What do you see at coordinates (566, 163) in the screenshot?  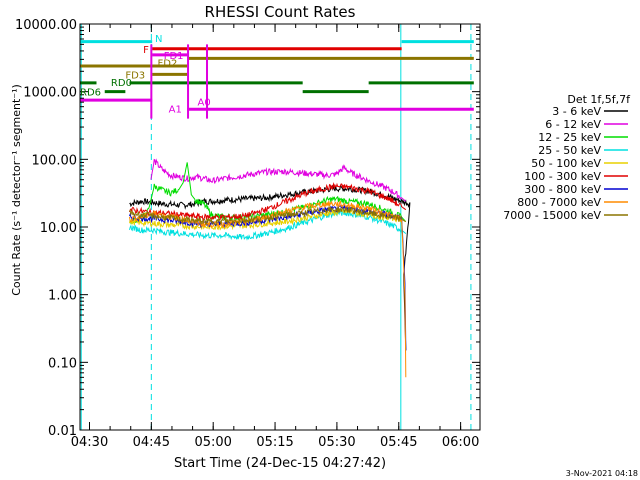 I see `legend-entry-label: 50 - 100 keV` at bounding box center [566, 163].